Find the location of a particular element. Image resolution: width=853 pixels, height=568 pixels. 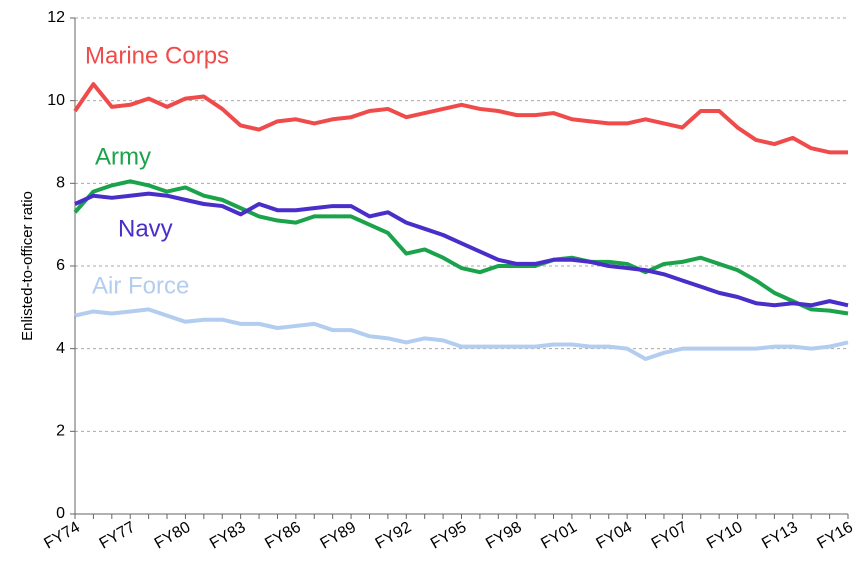

y-tick-label: 2 is located at coordinates (60, 431).